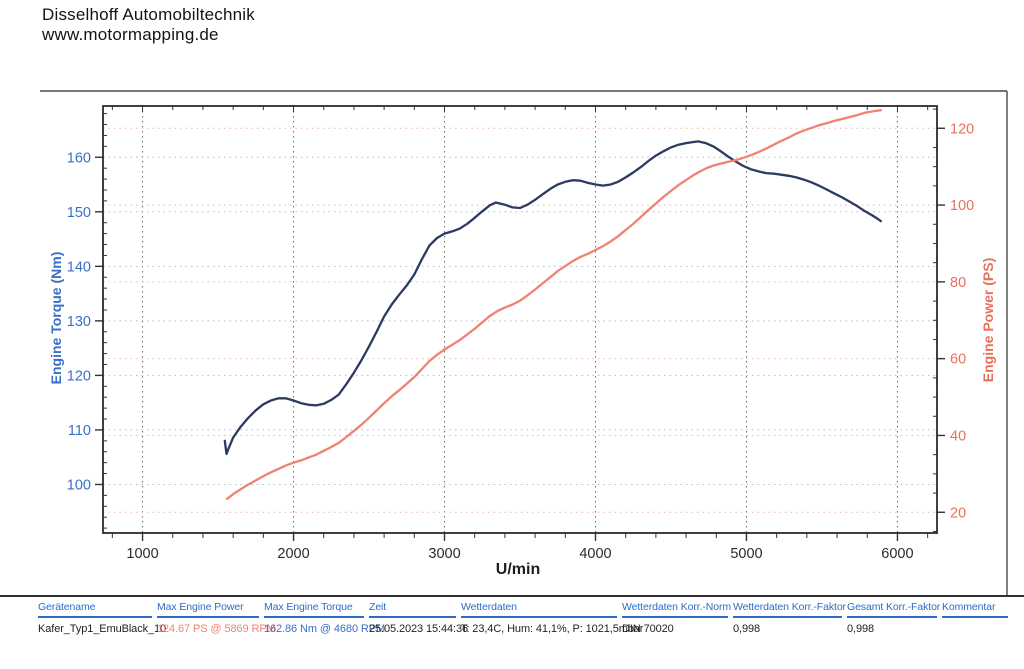  What do you see at coordinates (79, 322) in the screenshot?
I see `left-tick-label: 130` at bounding box center [79, 322].